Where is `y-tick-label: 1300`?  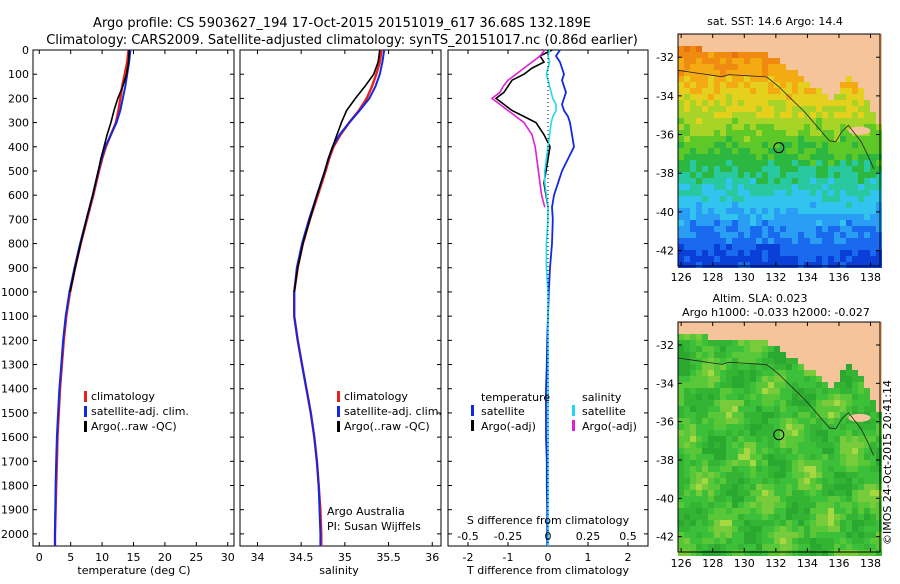
y-tick-label: 1300 is located at coordinates (15, 365).